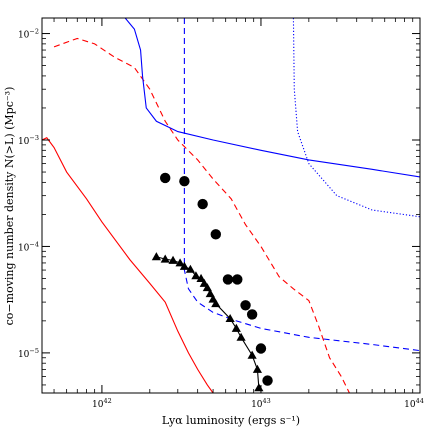 This screenshot has height=436, width=436. I want to click on y-tick-label-2: 10⁻³, so click(28, 140).